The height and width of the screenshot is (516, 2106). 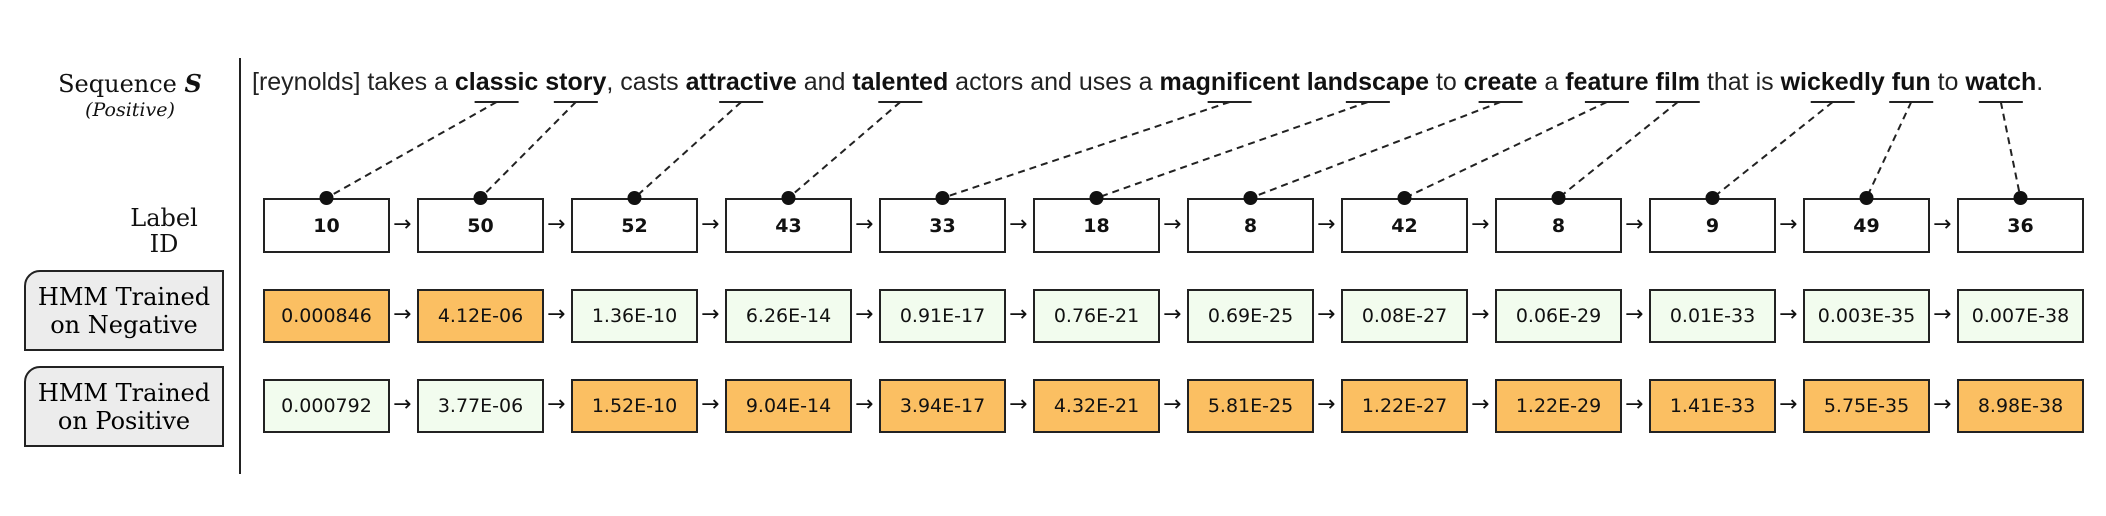 What do you see at coordinates (124, 392) in the screenshot?
I see `hmm-positive-line-1: HMM Trained` at bounding box center [124, 392].